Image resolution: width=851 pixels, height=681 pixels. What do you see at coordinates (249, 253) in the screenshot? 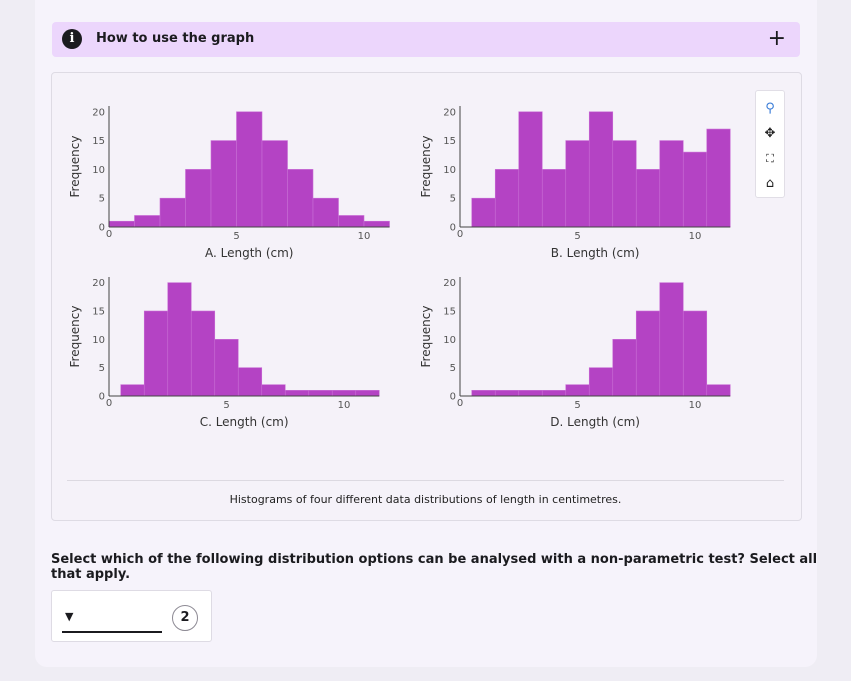
I see `x-axis-title: A. Length (cm)` at bounding box center [249, 253].